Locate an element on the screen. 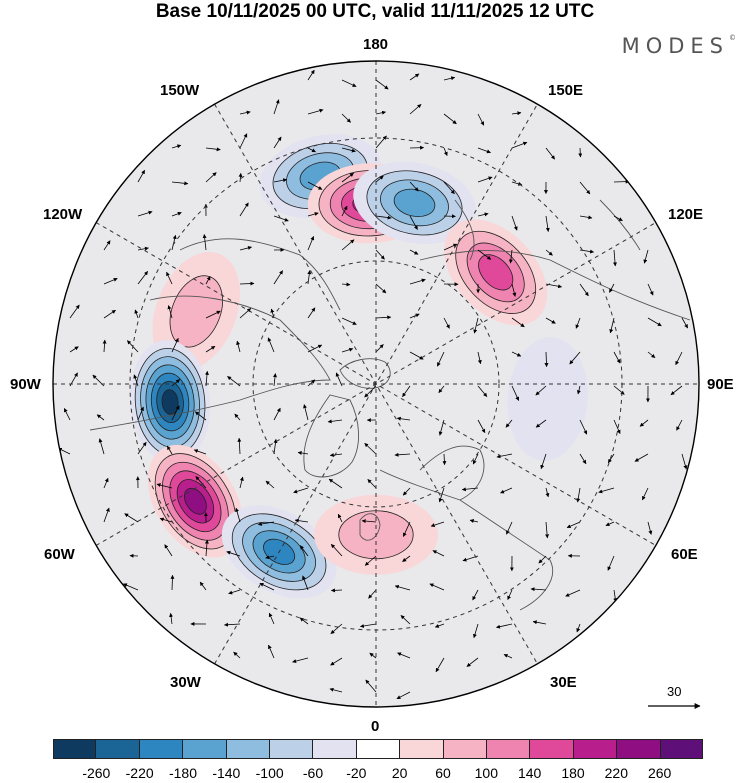  colorbar-tick-label: -100 is located at coordinates (269, 773).